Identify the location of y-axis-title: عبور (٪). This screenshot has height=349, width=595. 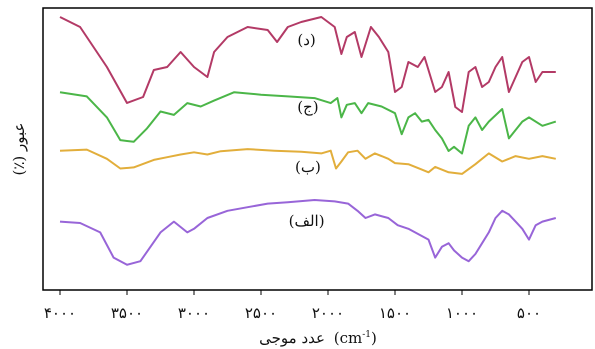
(19, 149).